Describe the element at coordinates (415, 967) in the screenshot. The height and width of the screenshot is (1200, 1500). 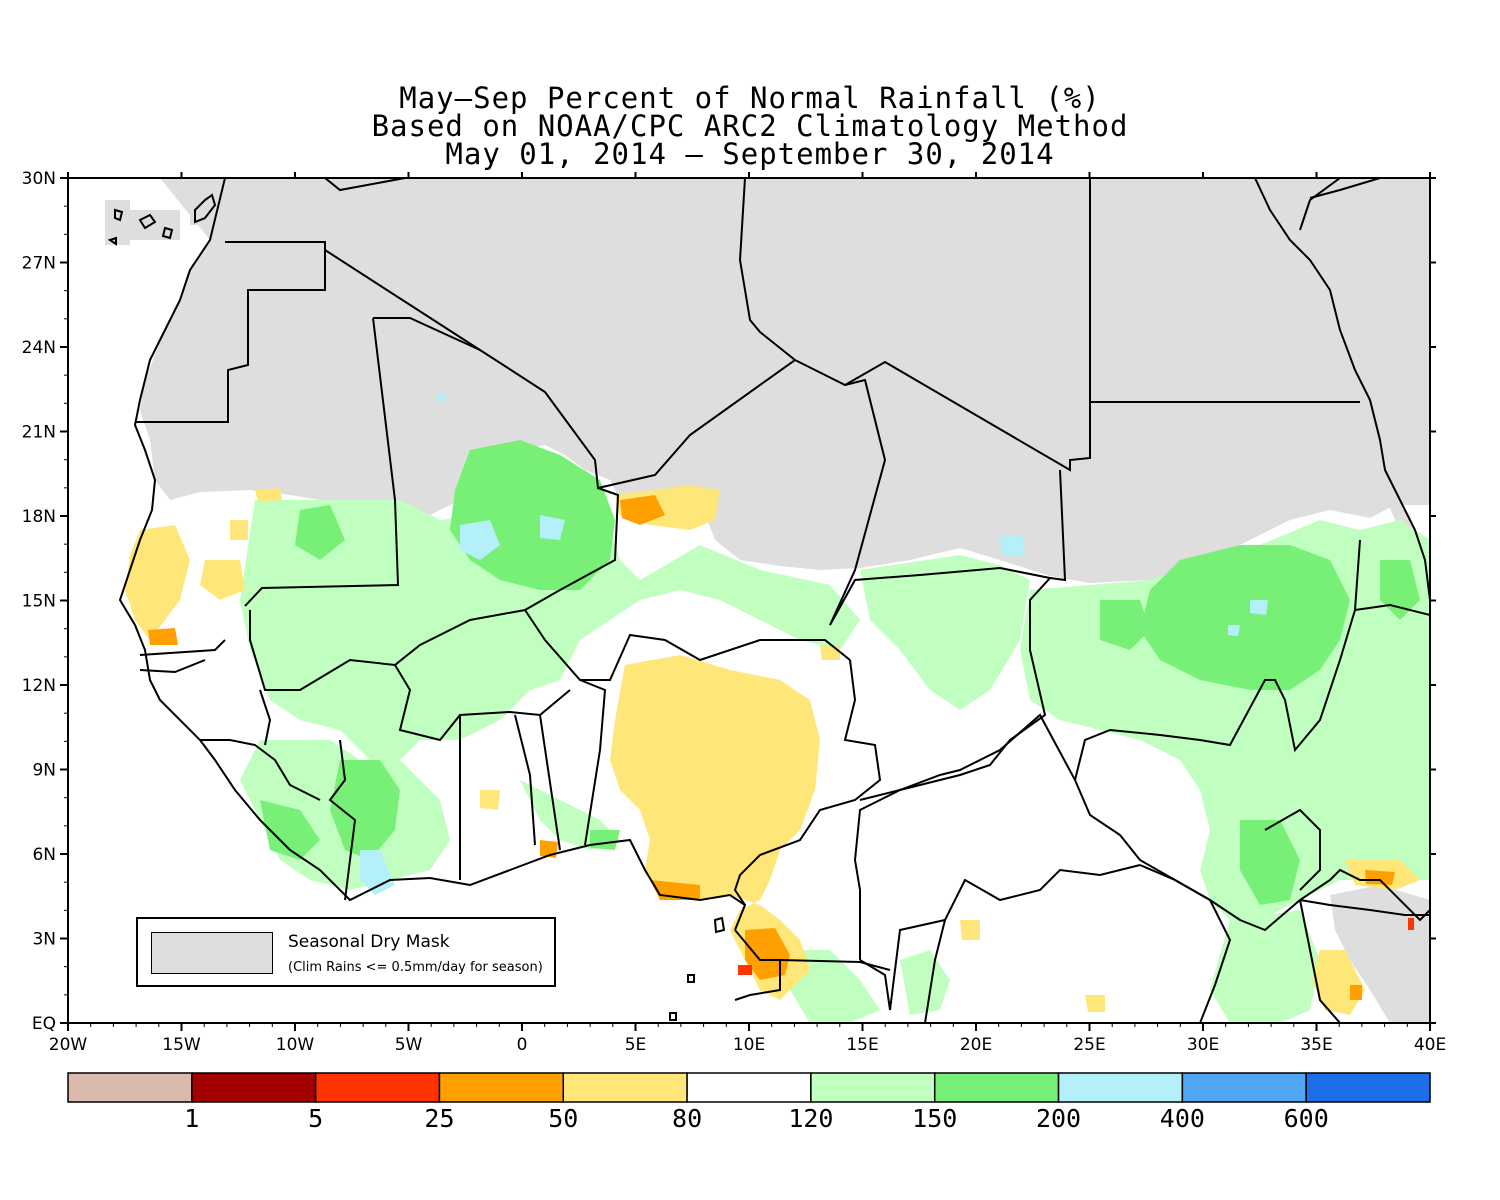
I see `dry-mask-legend-subtitle: (Clim Rains <= 0.5mm/day for season)` at that location.